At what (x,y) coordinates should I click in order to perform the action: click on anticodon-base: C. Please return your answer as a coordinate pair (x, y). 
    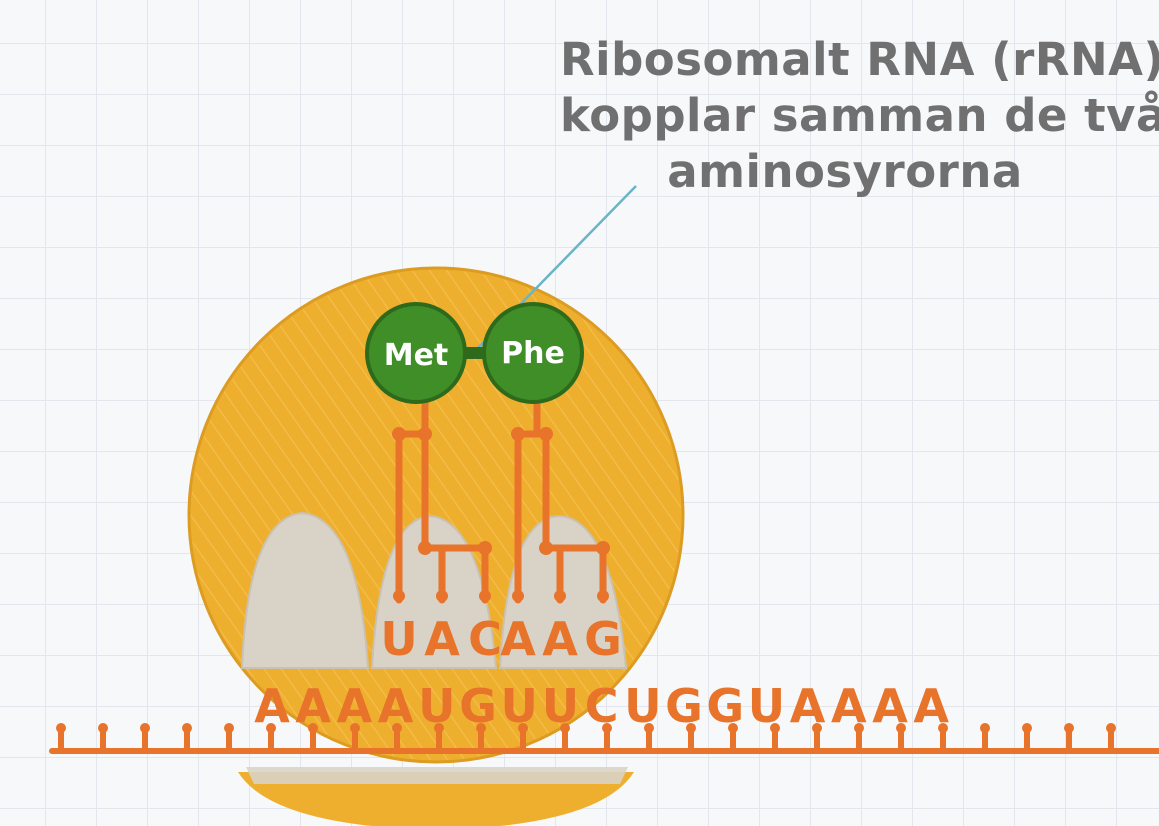
    Looking at the image, I should click on (485, 639).